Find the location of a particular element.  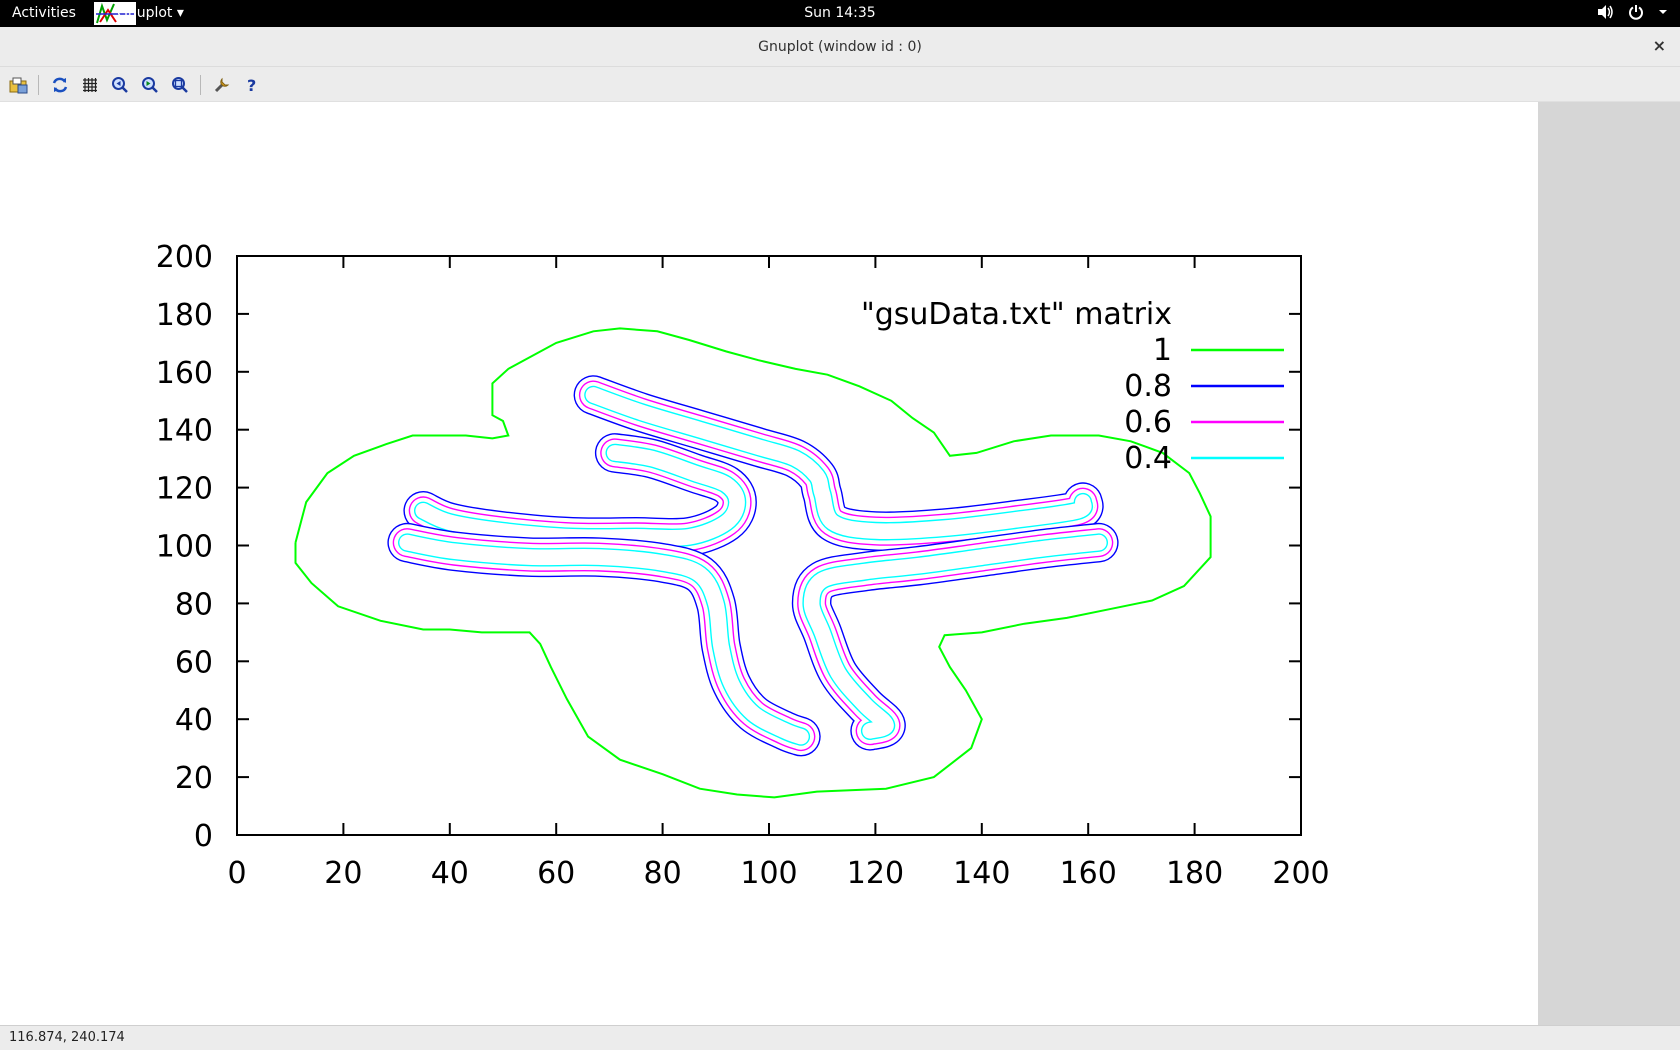

autoscale-icon is located at coordinates (180, 85).